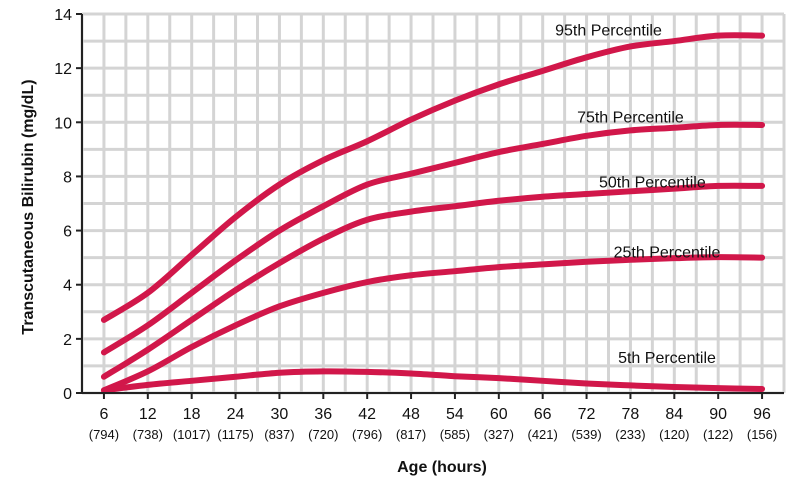 This screenshot has width=800, height=486. Describe the element at coordinates (63, 69) in the screenshot. I see `y-tick-label: 12` at that location.